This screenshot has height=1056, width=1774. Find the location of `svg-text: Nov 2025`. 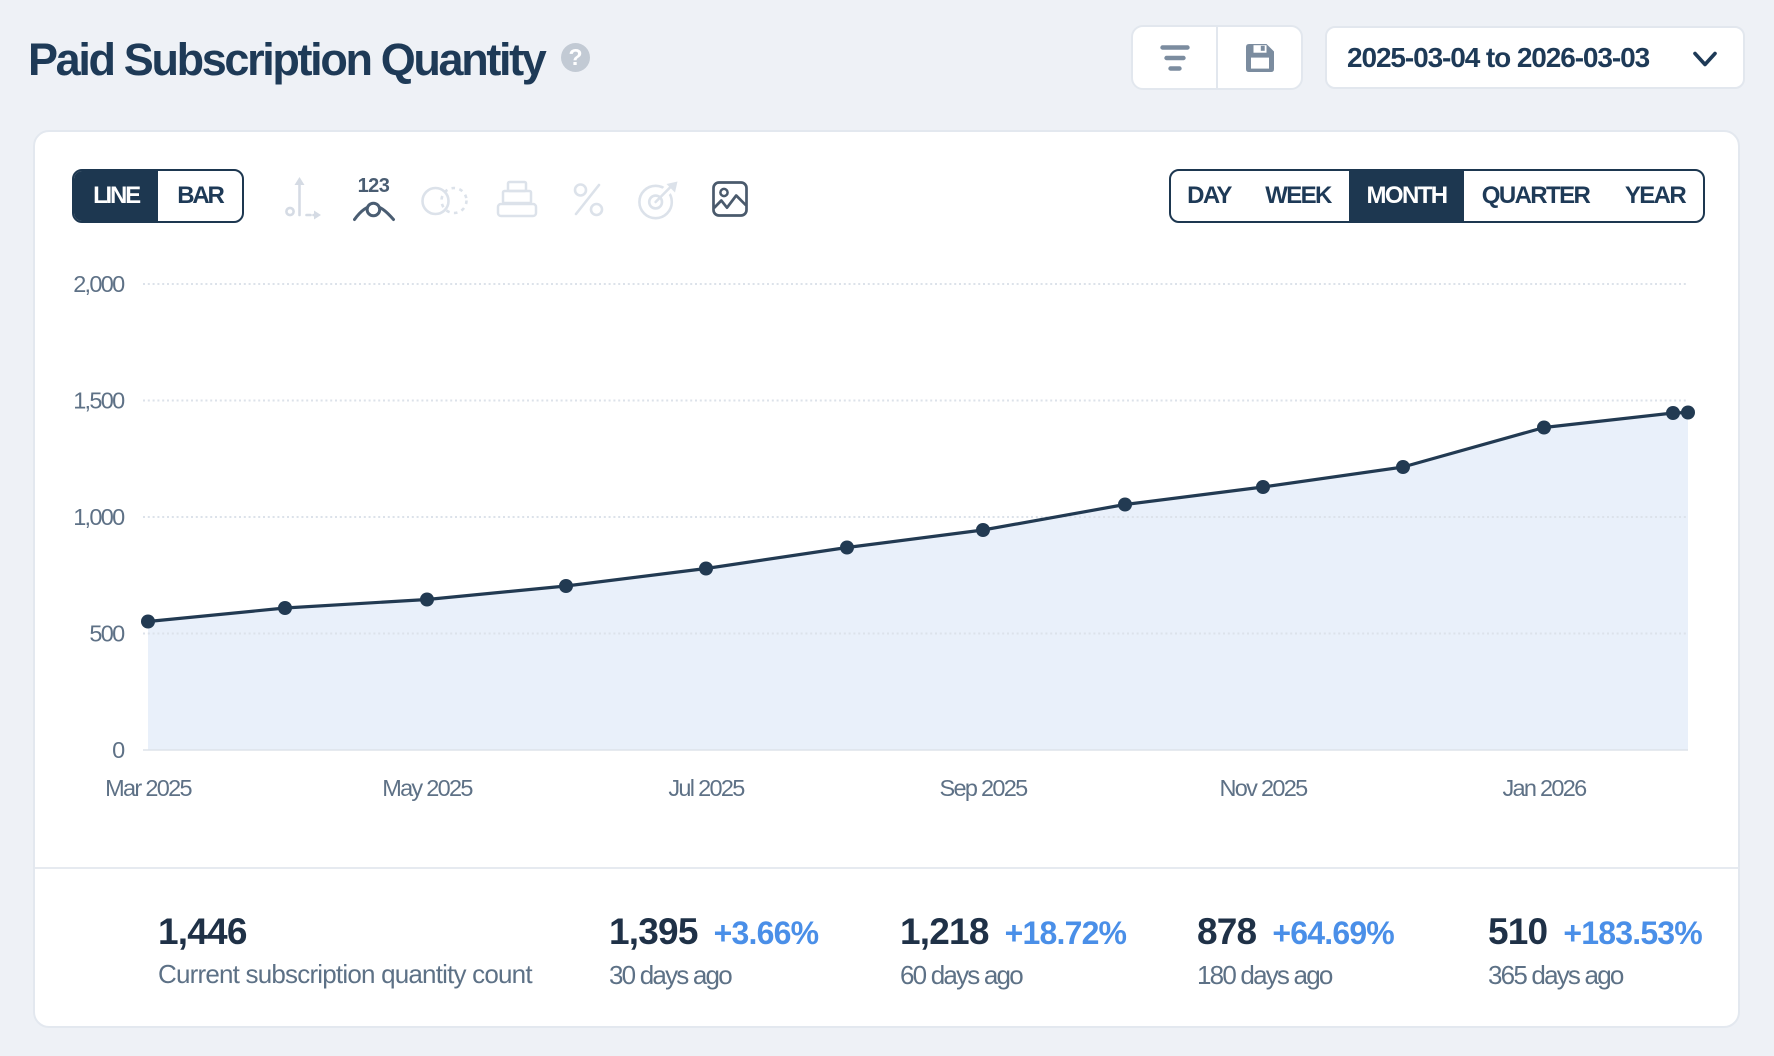

svg-text: Nov 2025 is located at coordinates (1264, 788).